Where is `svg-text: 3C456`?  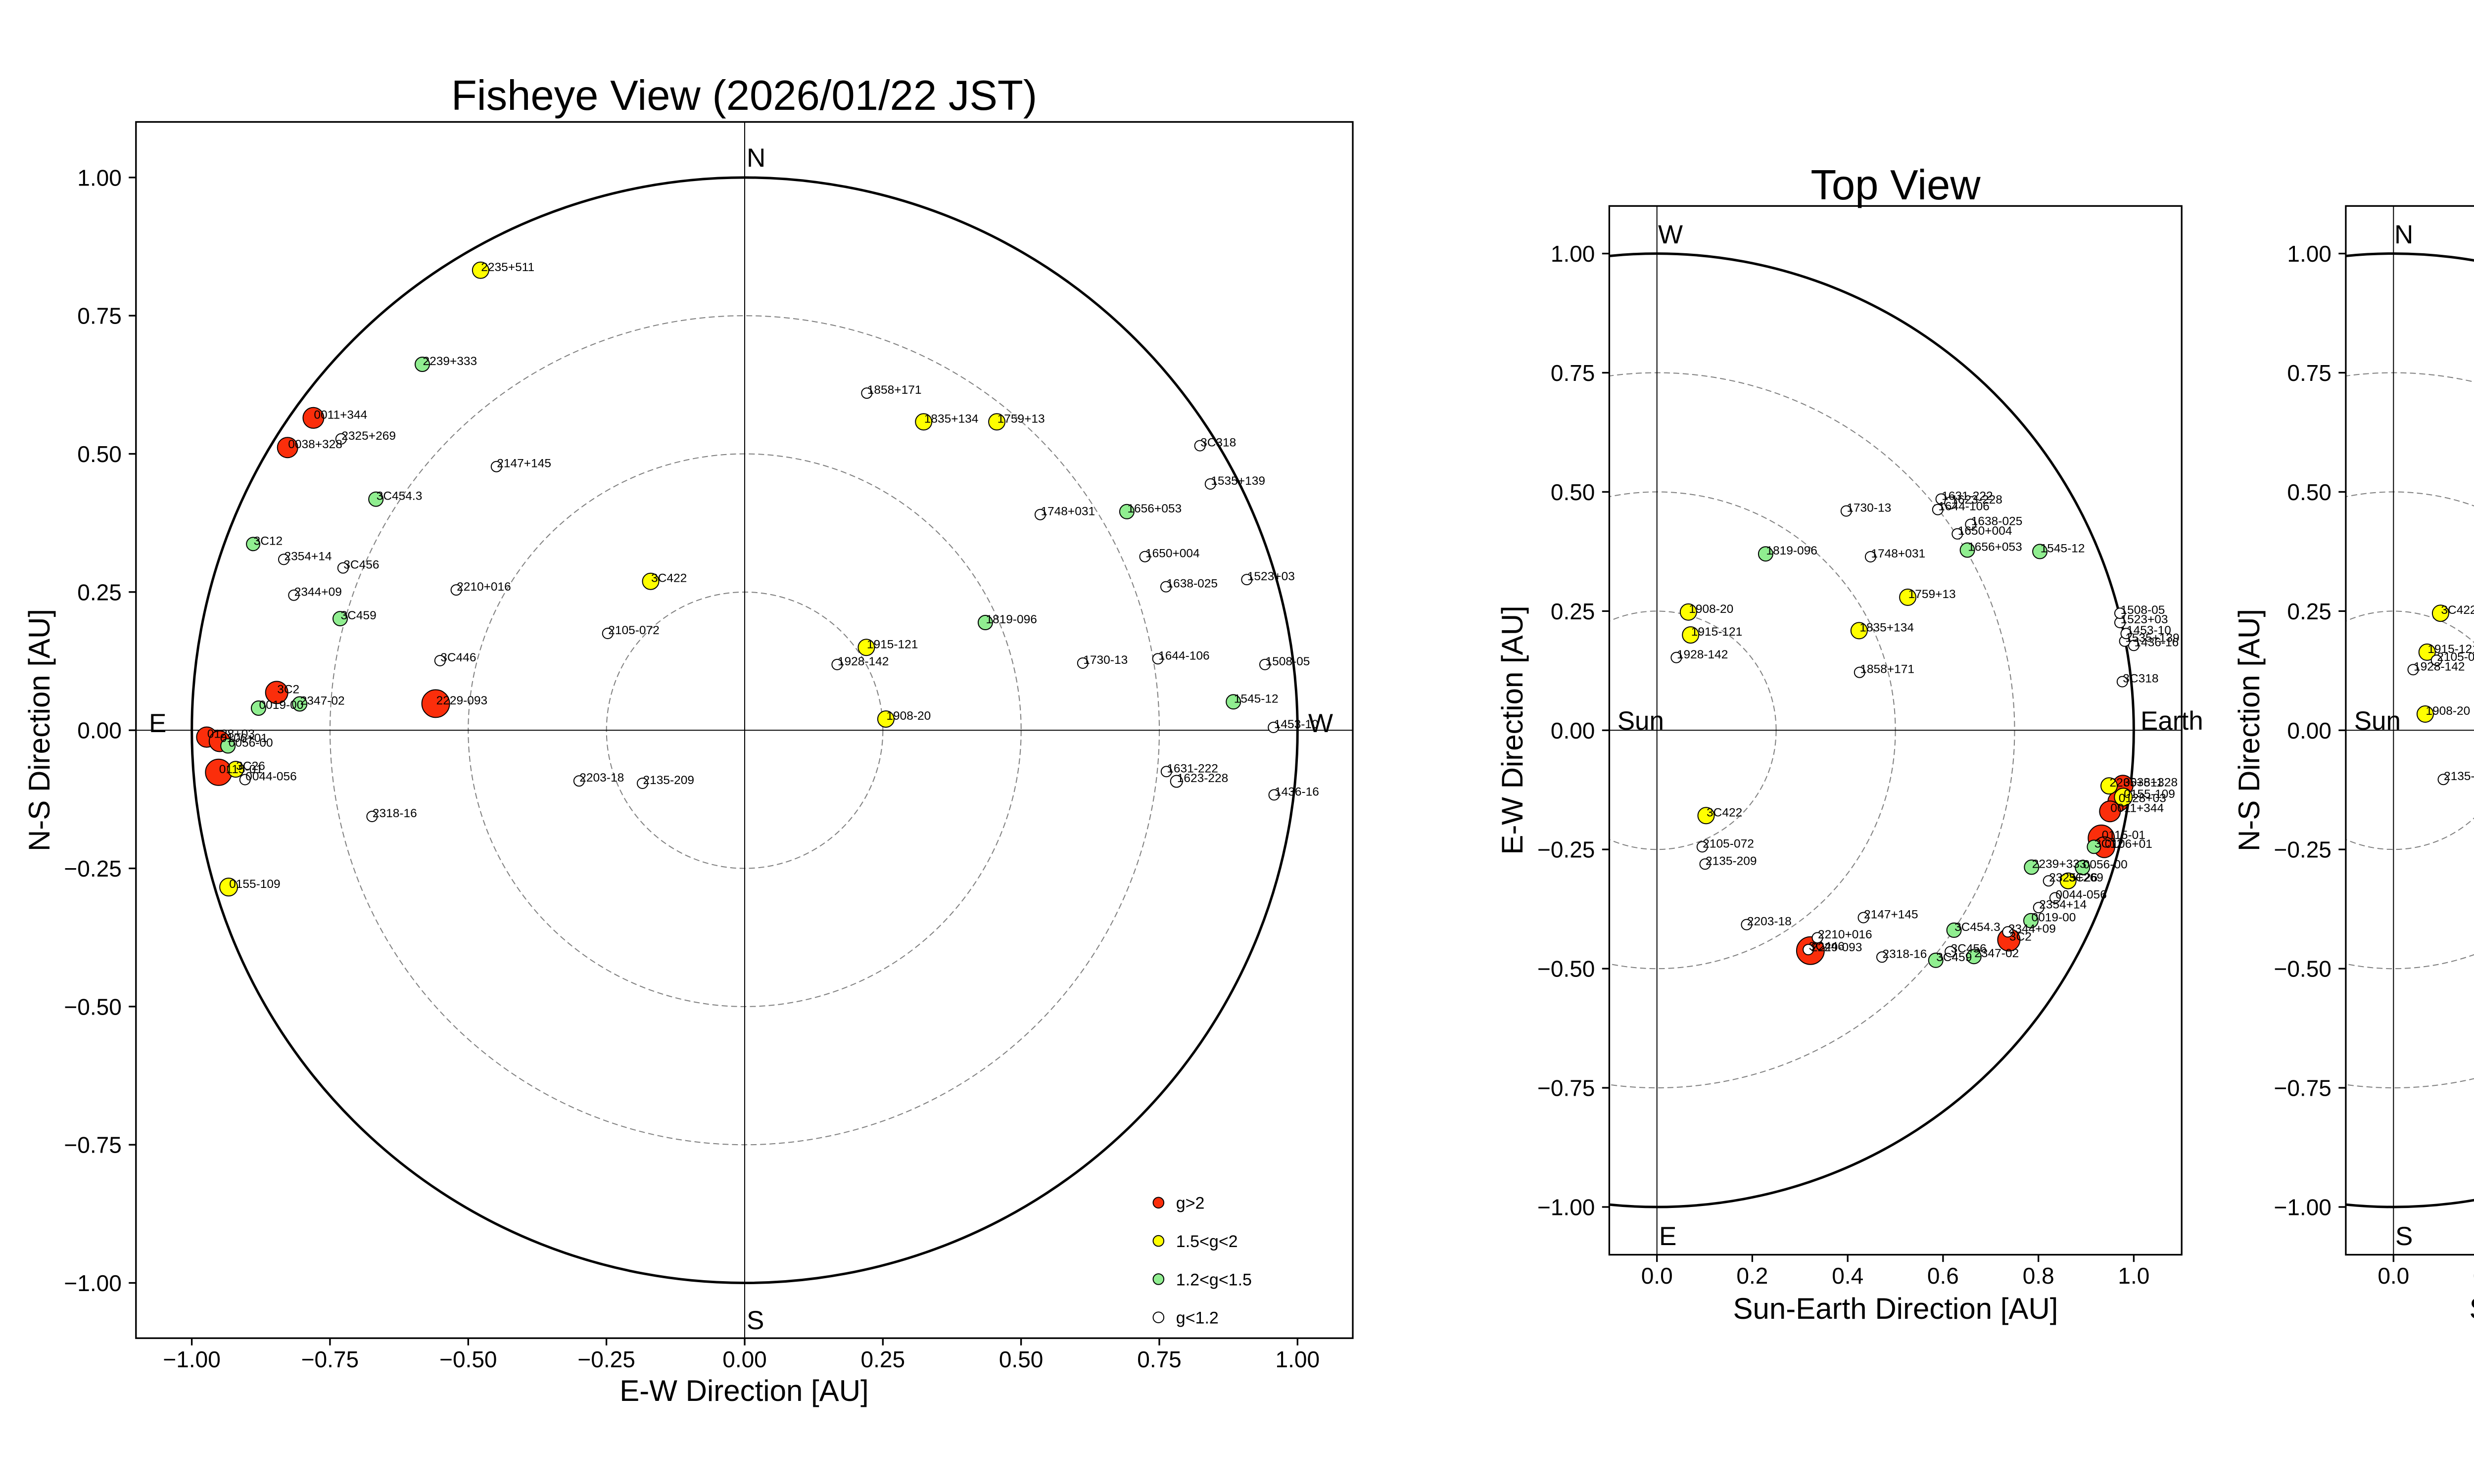 svg-text: 3C456 is located at coordinates (1969, 948).